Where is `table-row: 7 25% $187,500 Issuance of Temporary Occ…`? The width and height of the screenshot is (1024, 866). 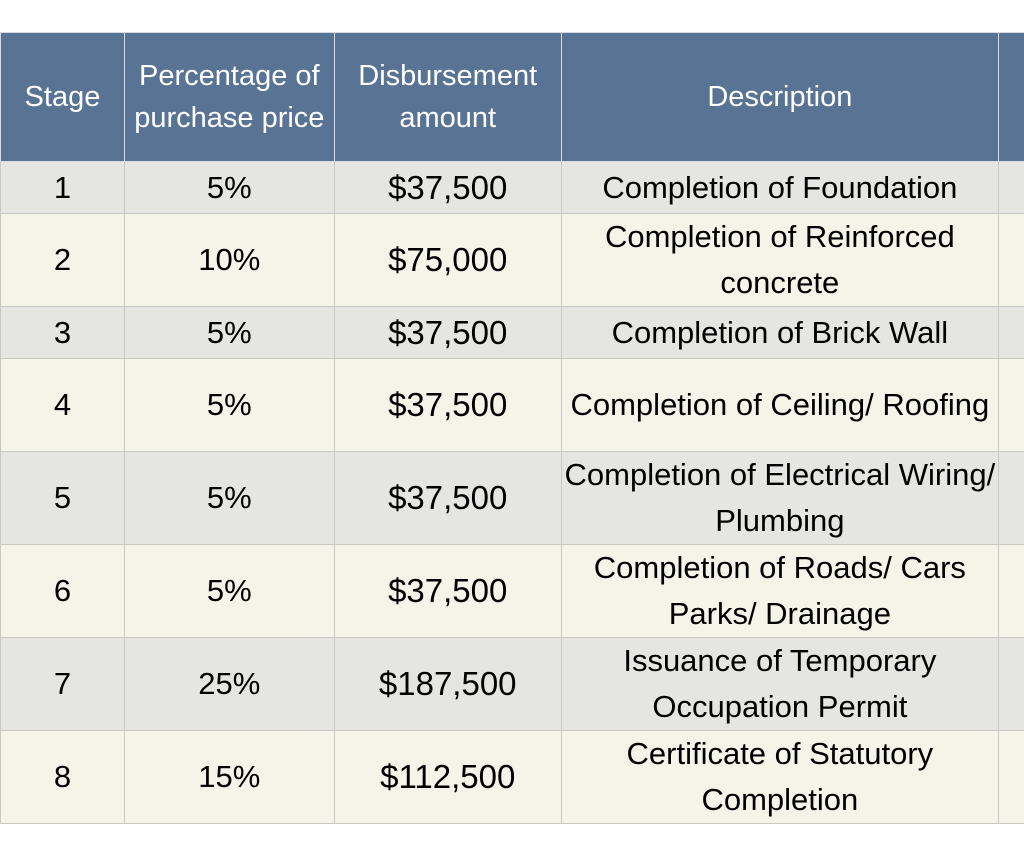
table-row: 7 25% $187,500 Issuance of Temporary Occ… is located at coordinates (512, 684).